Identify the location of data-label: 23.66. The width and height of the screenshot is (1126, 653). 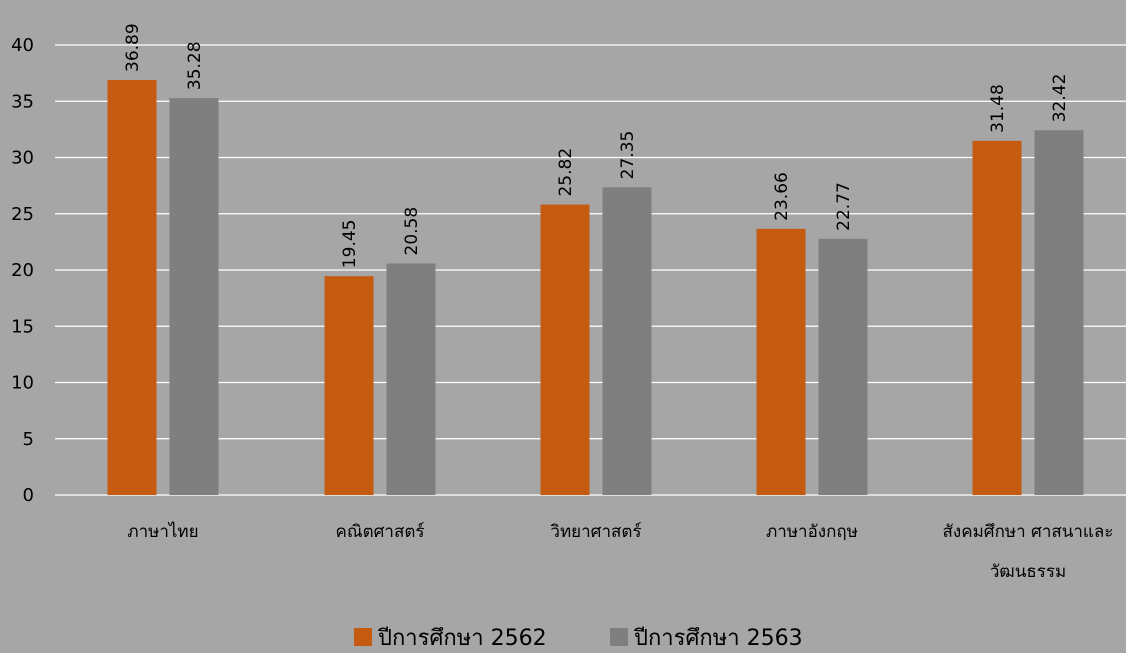
(782, 196).